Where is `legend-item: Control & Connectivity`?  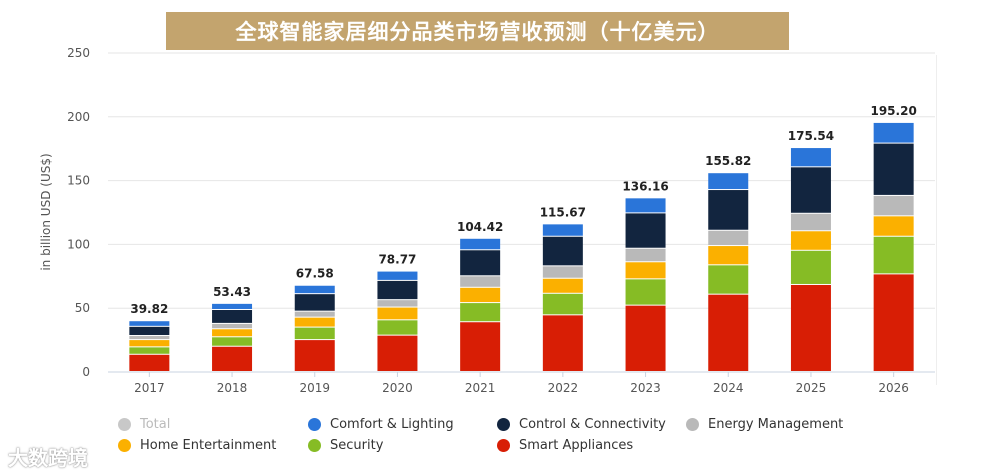 legend-item: Control & Connectivity is located at coordinates (581, 424).